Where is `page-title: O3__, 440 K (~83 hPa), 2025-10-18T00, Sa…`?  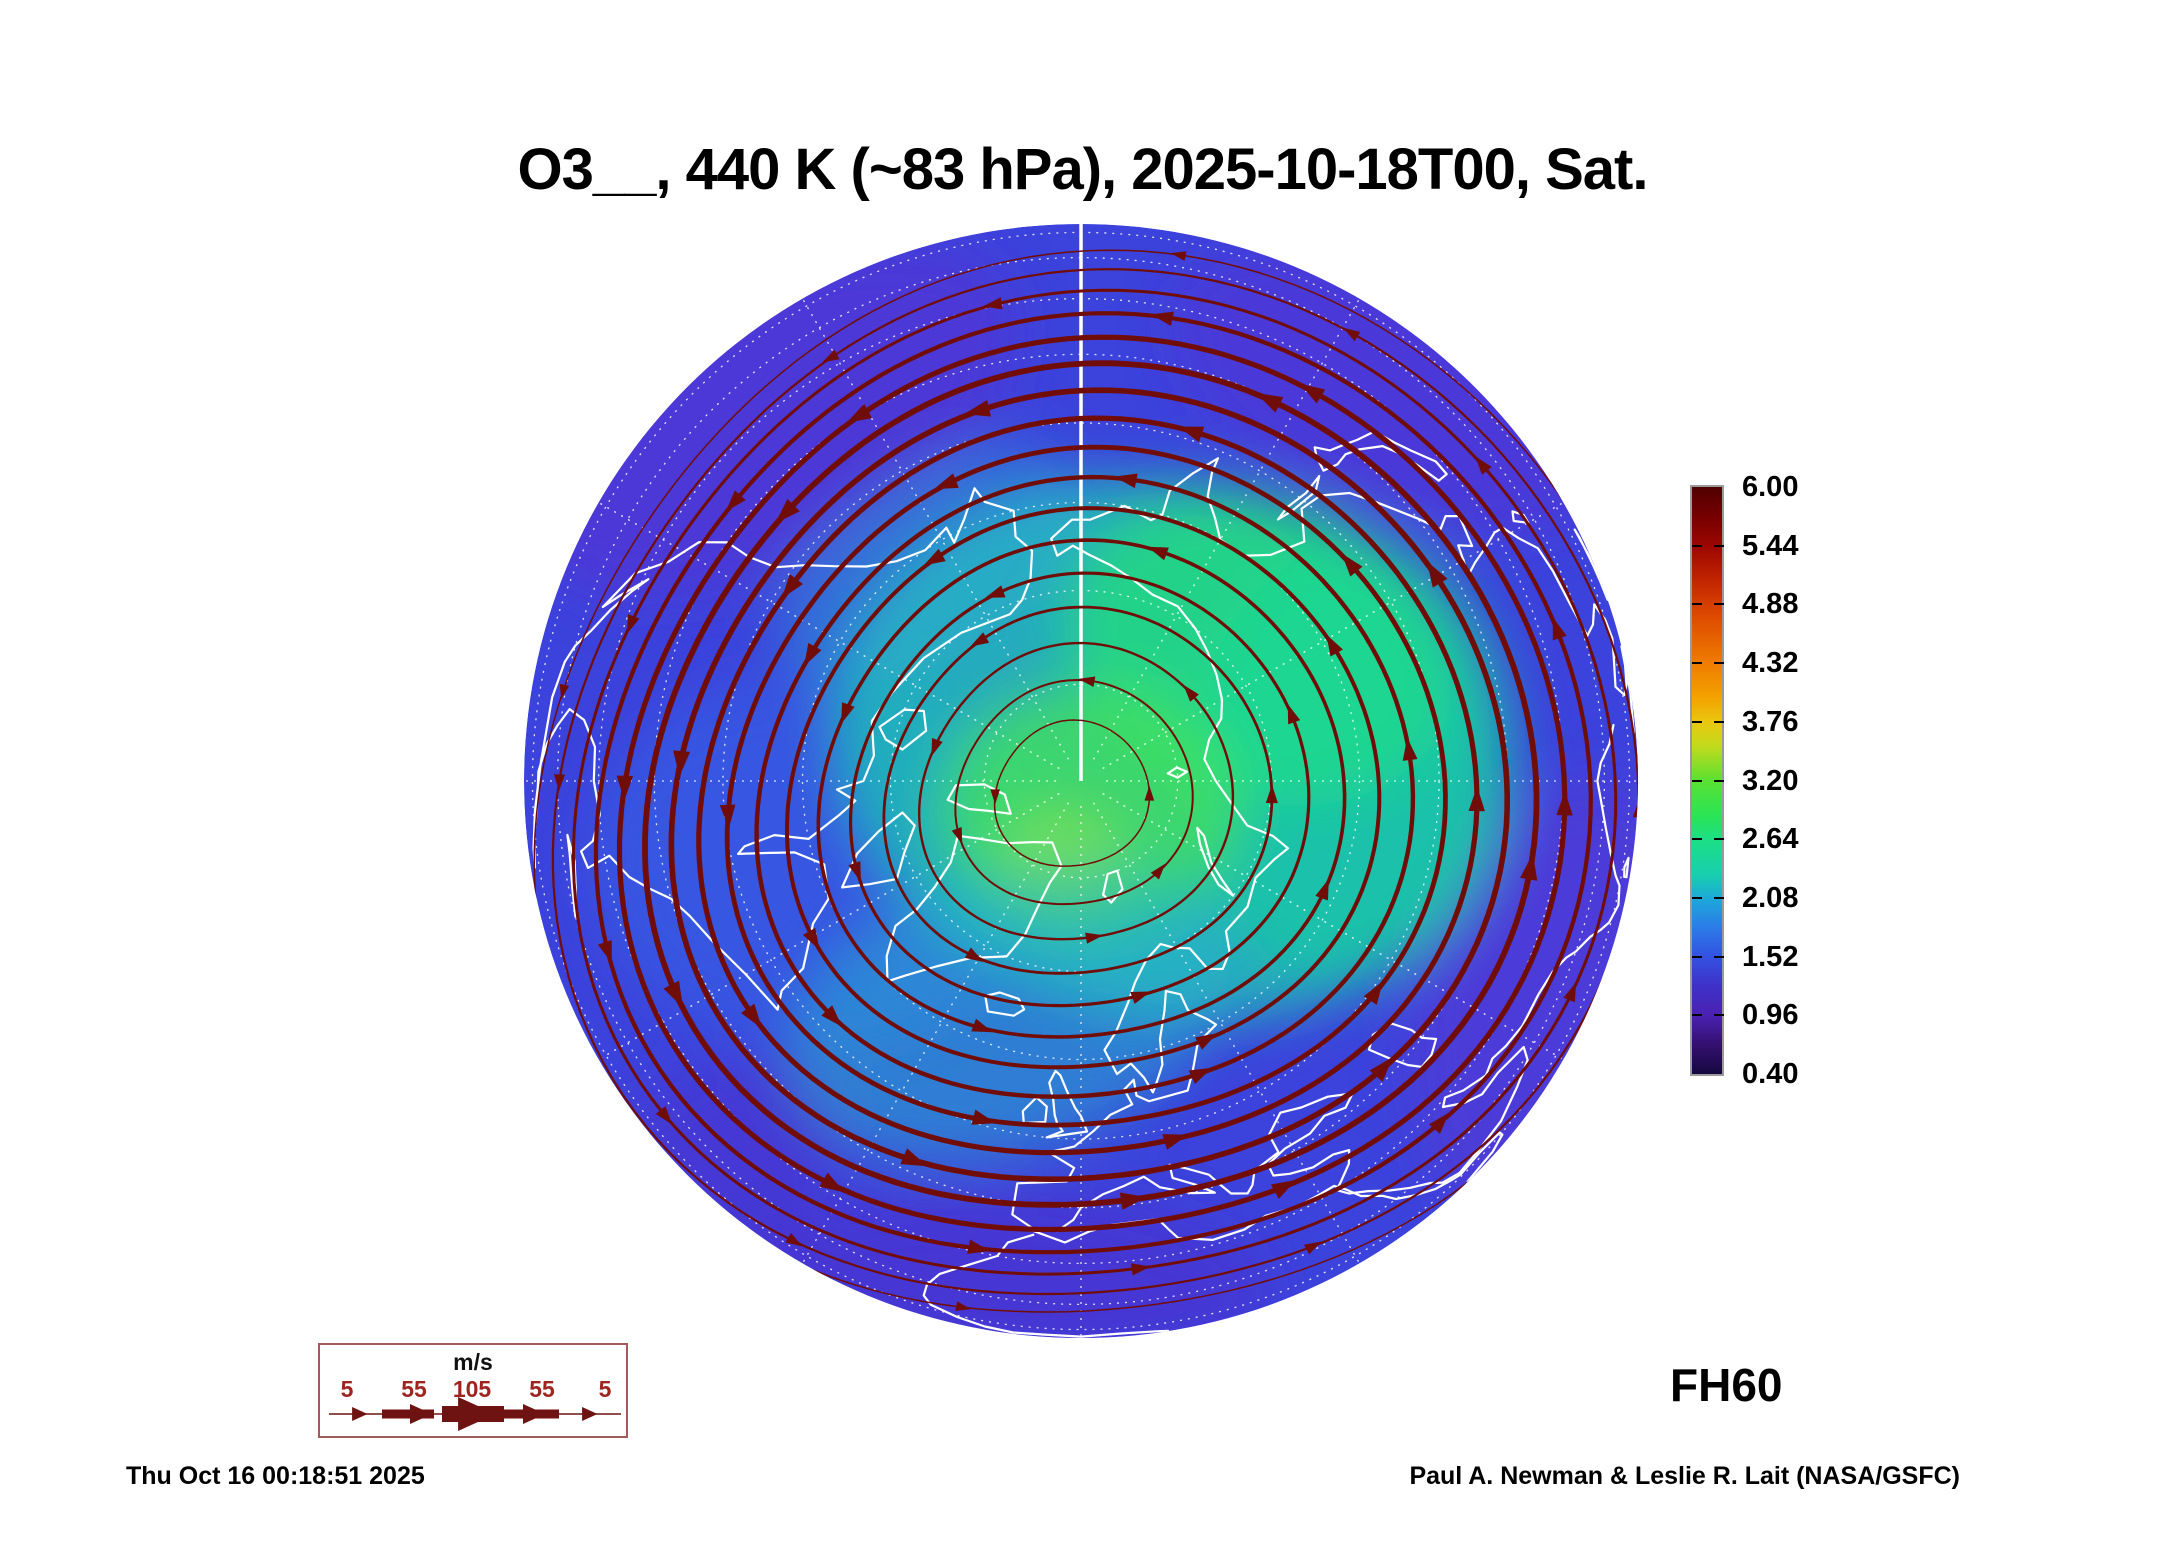
page-title: O3__, 440 K (~83 hPa), 2025-10-18T00, Sa… is located at coordinates (1083, 169).